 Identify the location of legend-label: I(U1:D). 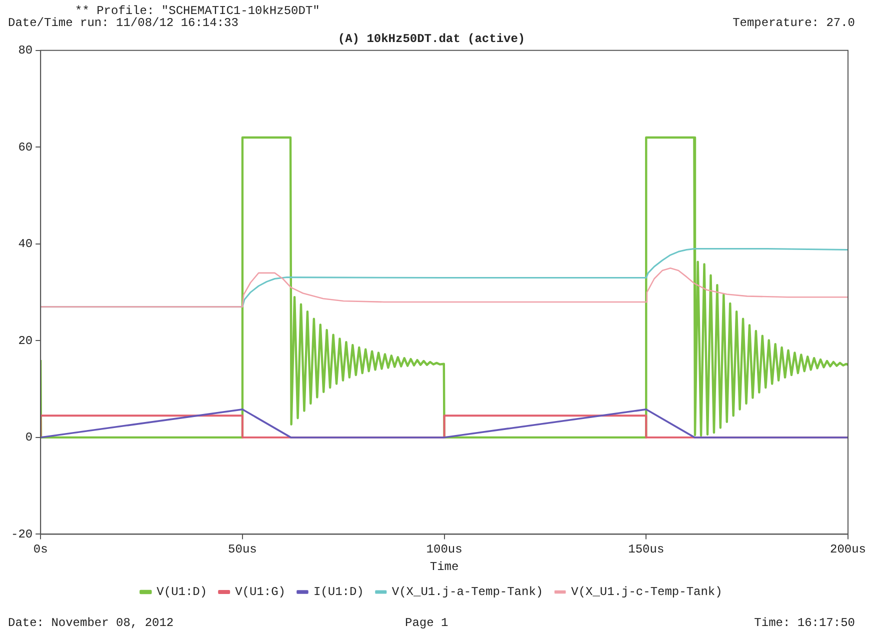
(338, 592).